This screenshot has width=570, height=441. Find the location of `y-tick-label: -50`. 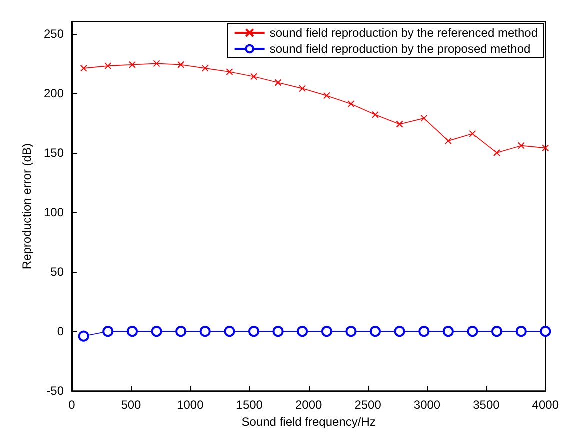

y-tick-label: -50 is located at coordinates (55, 391).